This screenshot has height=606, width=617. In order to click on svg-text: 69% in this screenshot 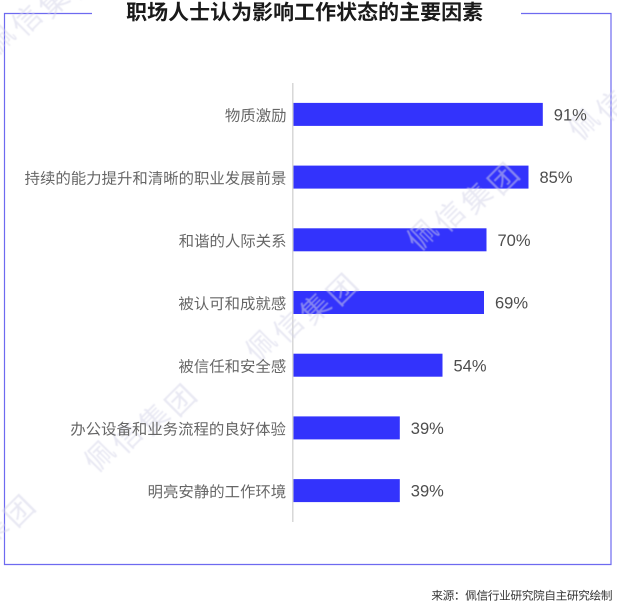, I will do `click(511, 304)`.